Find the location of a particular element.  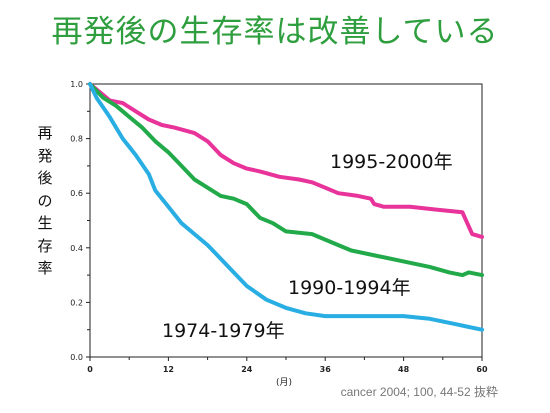

y-axis-label-char: 率 is located at coordinates (45, 268).